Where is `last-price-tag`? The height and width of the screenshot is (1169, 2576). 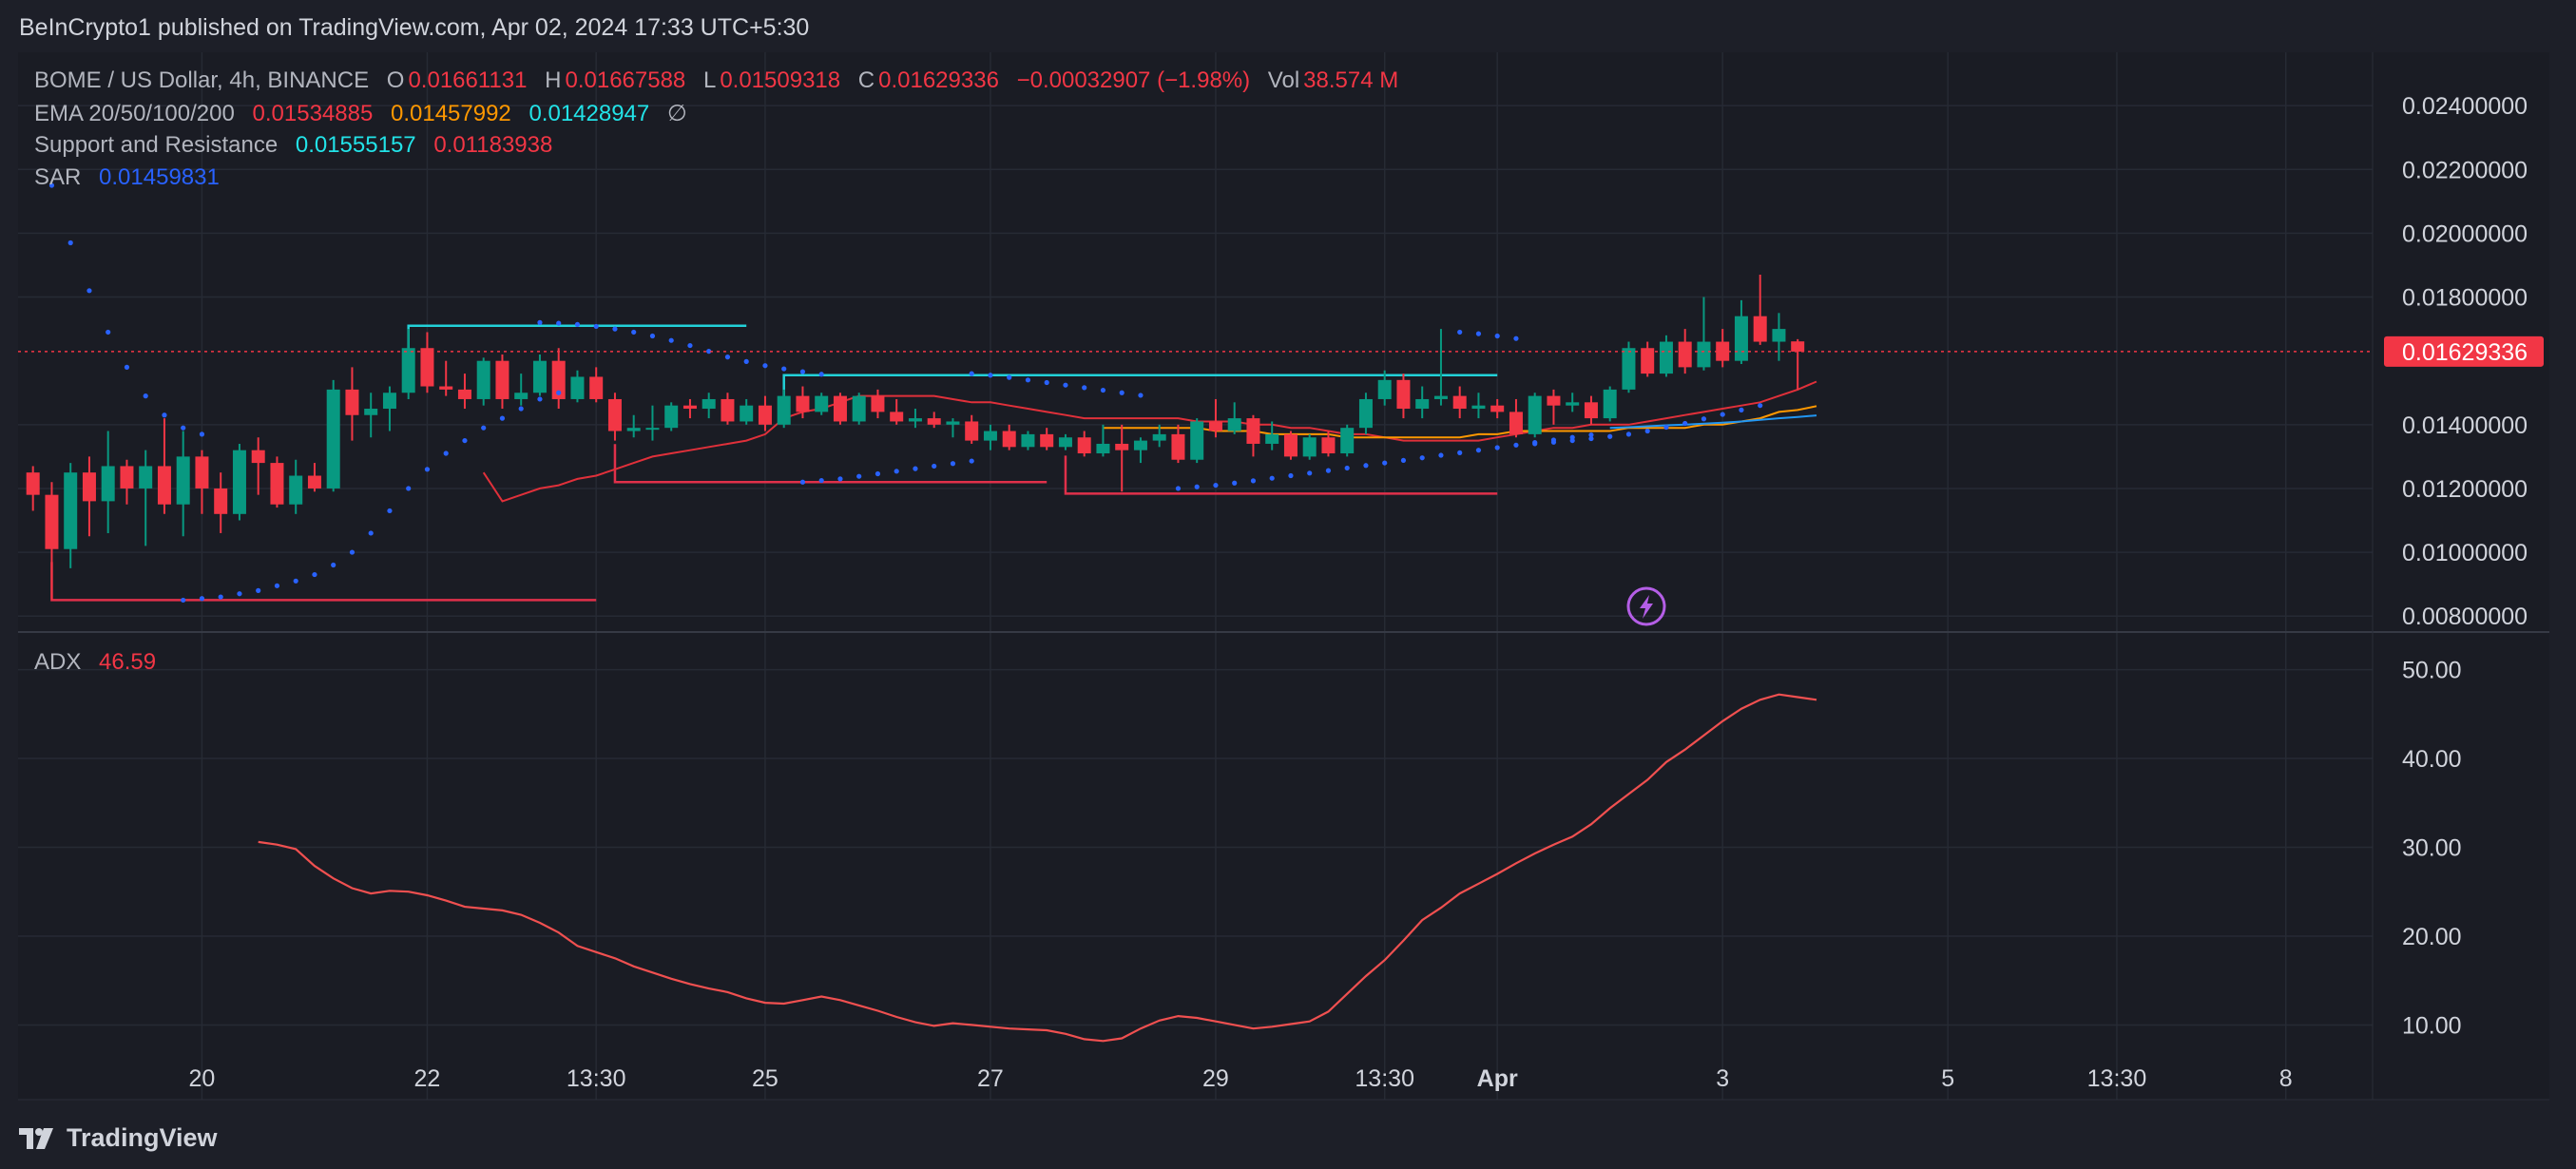 last-price-tag is located at coordinates (2464, 351).